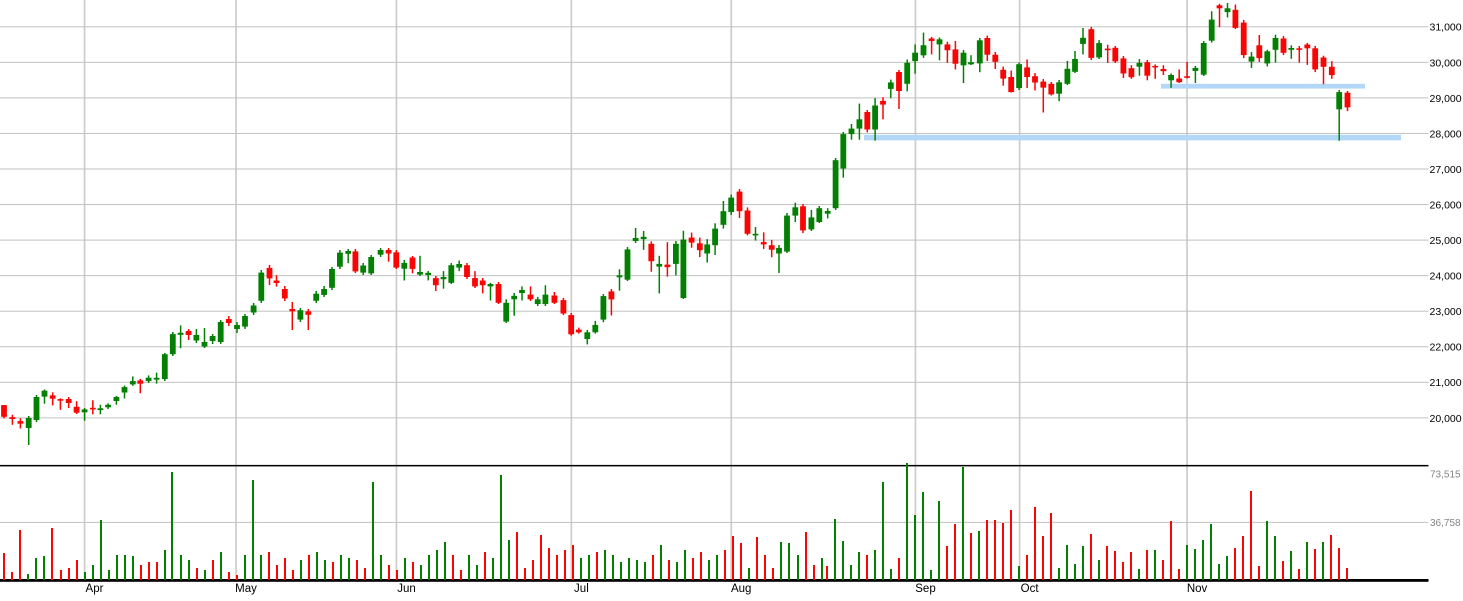 The image size is (1463, 601). What do you see at coordinates (581, 589) in the screenshot?
I see `svg-text: Jul` at bounding box center [581, 589].